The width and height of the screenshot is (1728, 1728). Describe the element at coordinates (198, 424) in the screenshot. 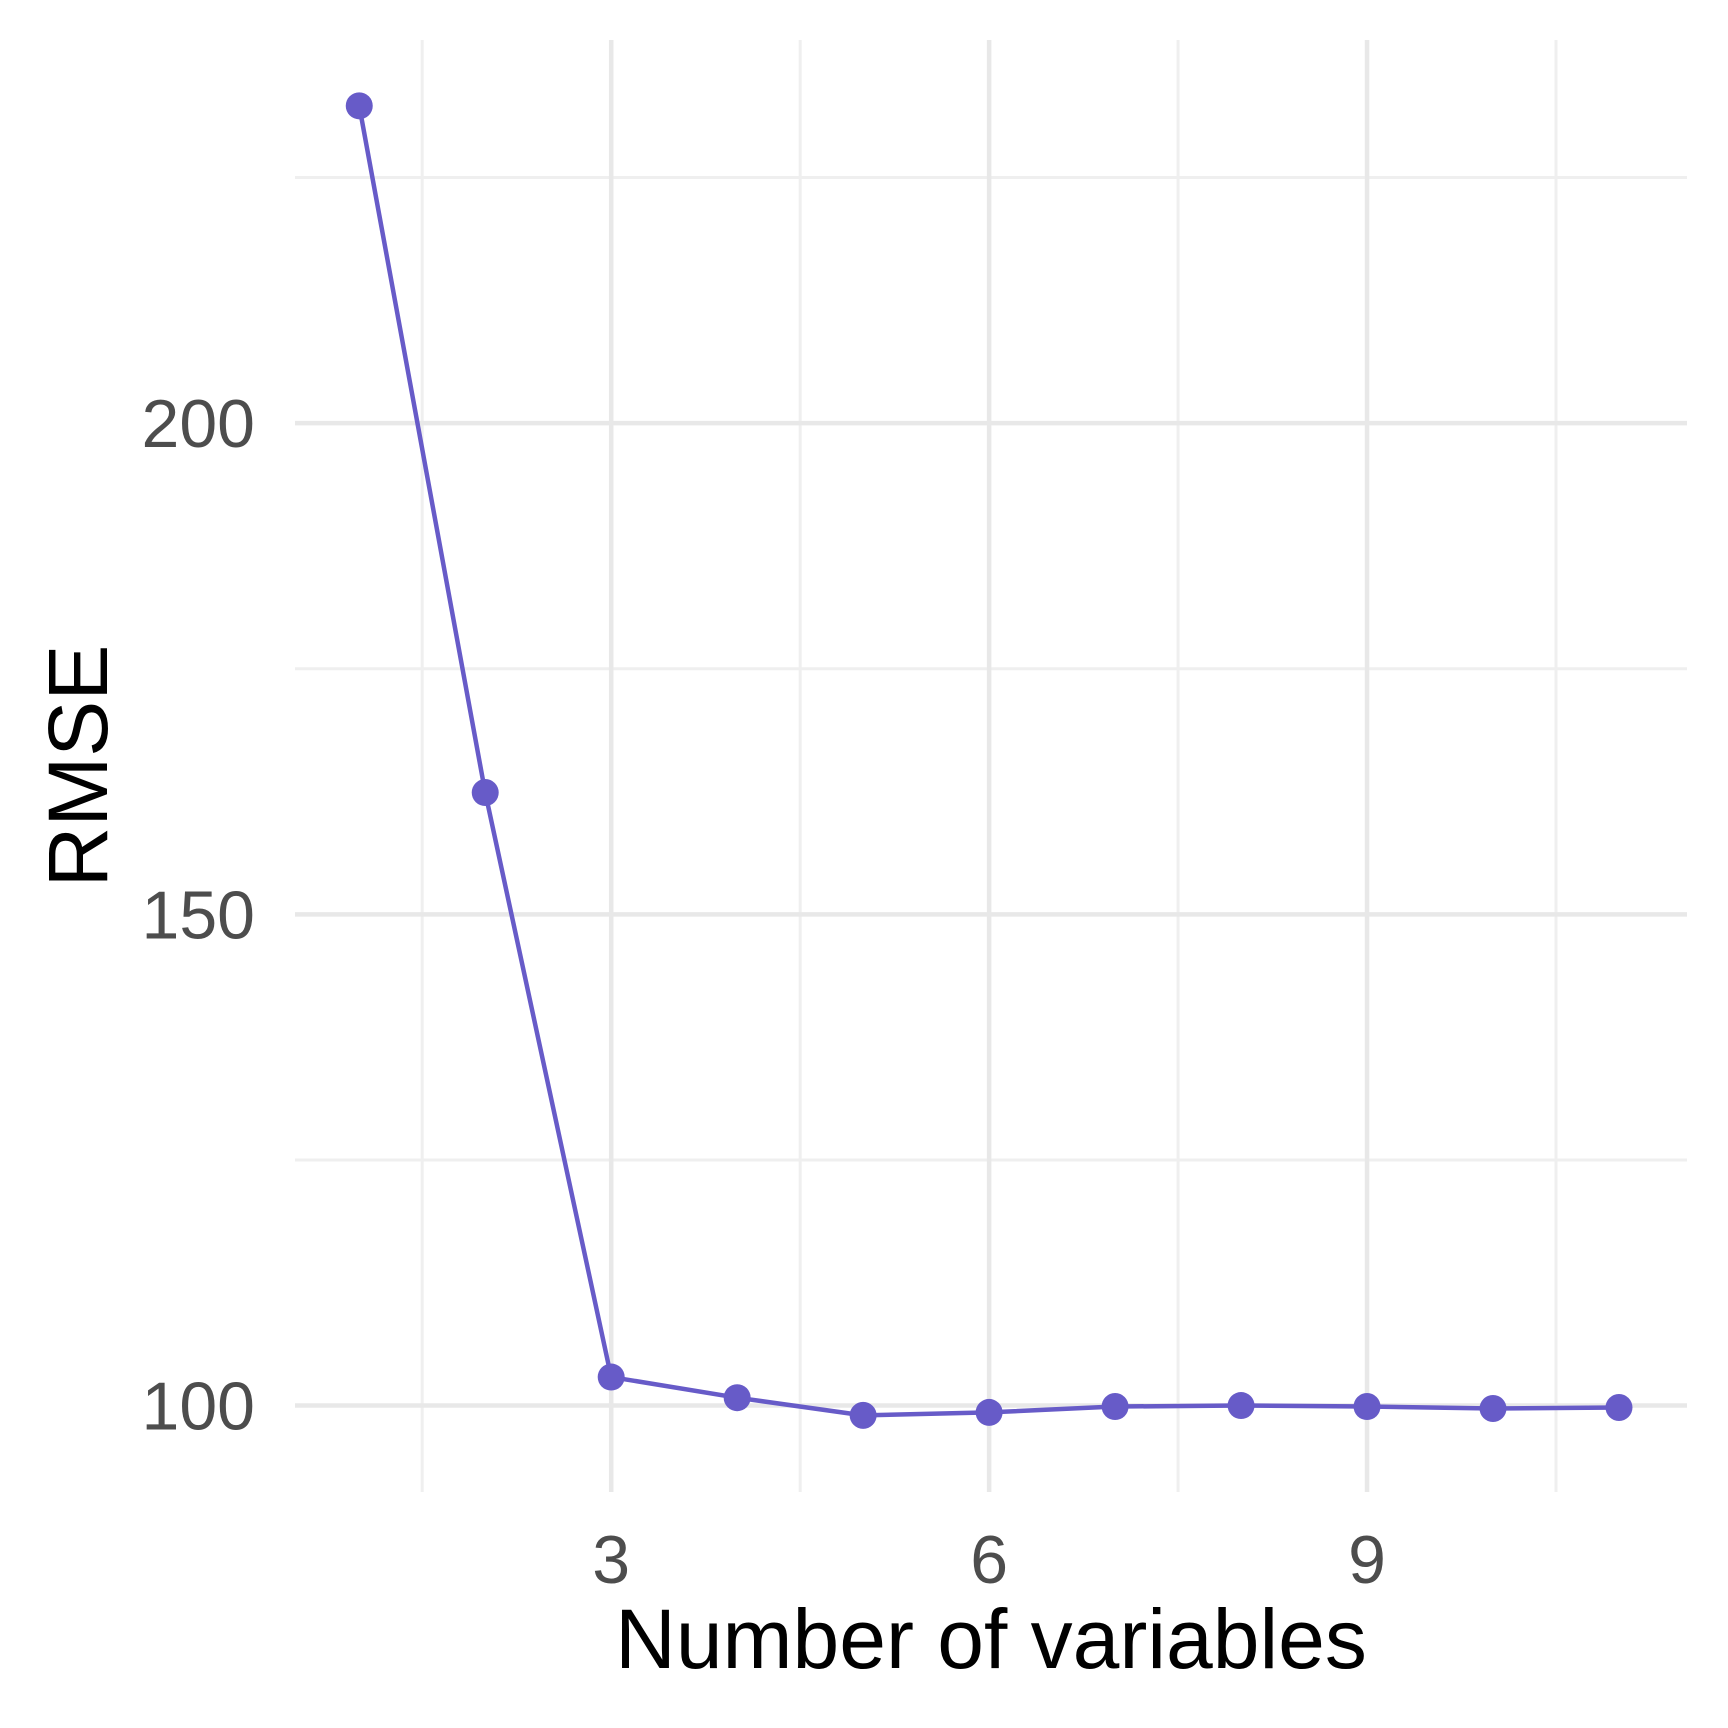

I see `y-tick-label: 200` at that location.